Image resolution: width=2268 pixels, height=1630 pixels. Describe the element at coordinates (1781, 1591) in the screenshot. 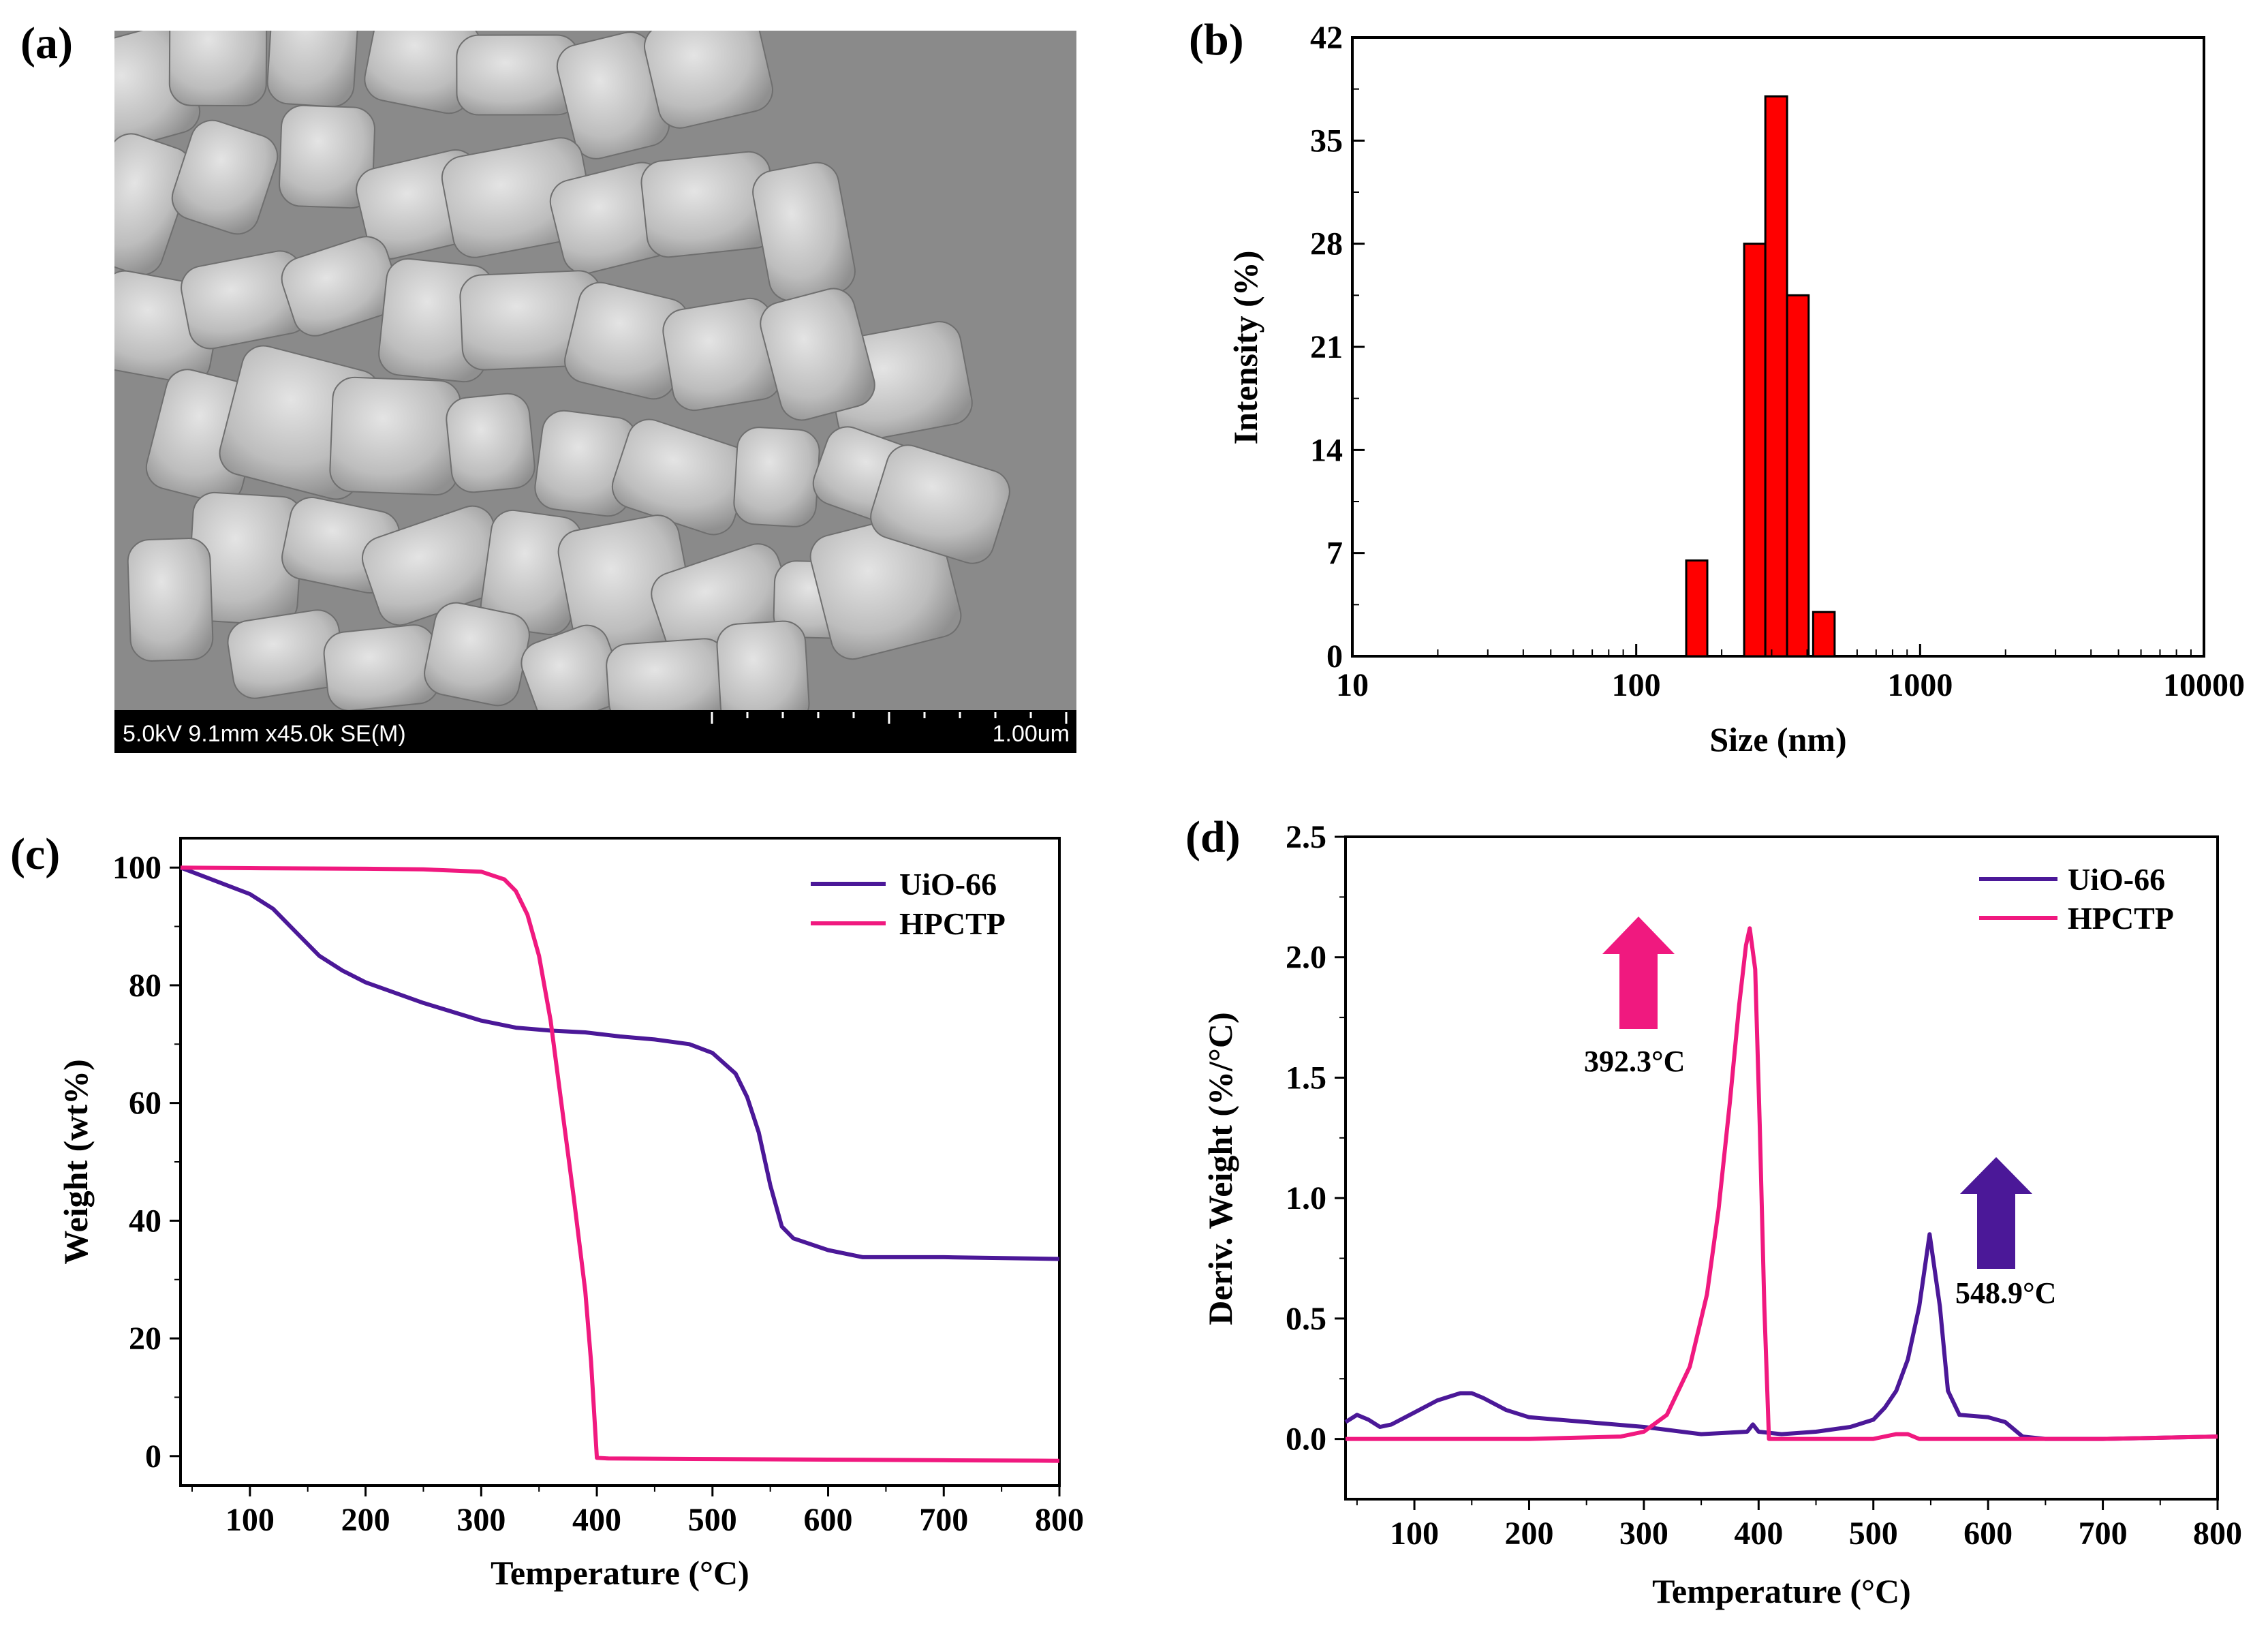

I see `d-xlabel: Temperature (°C)` at that location.